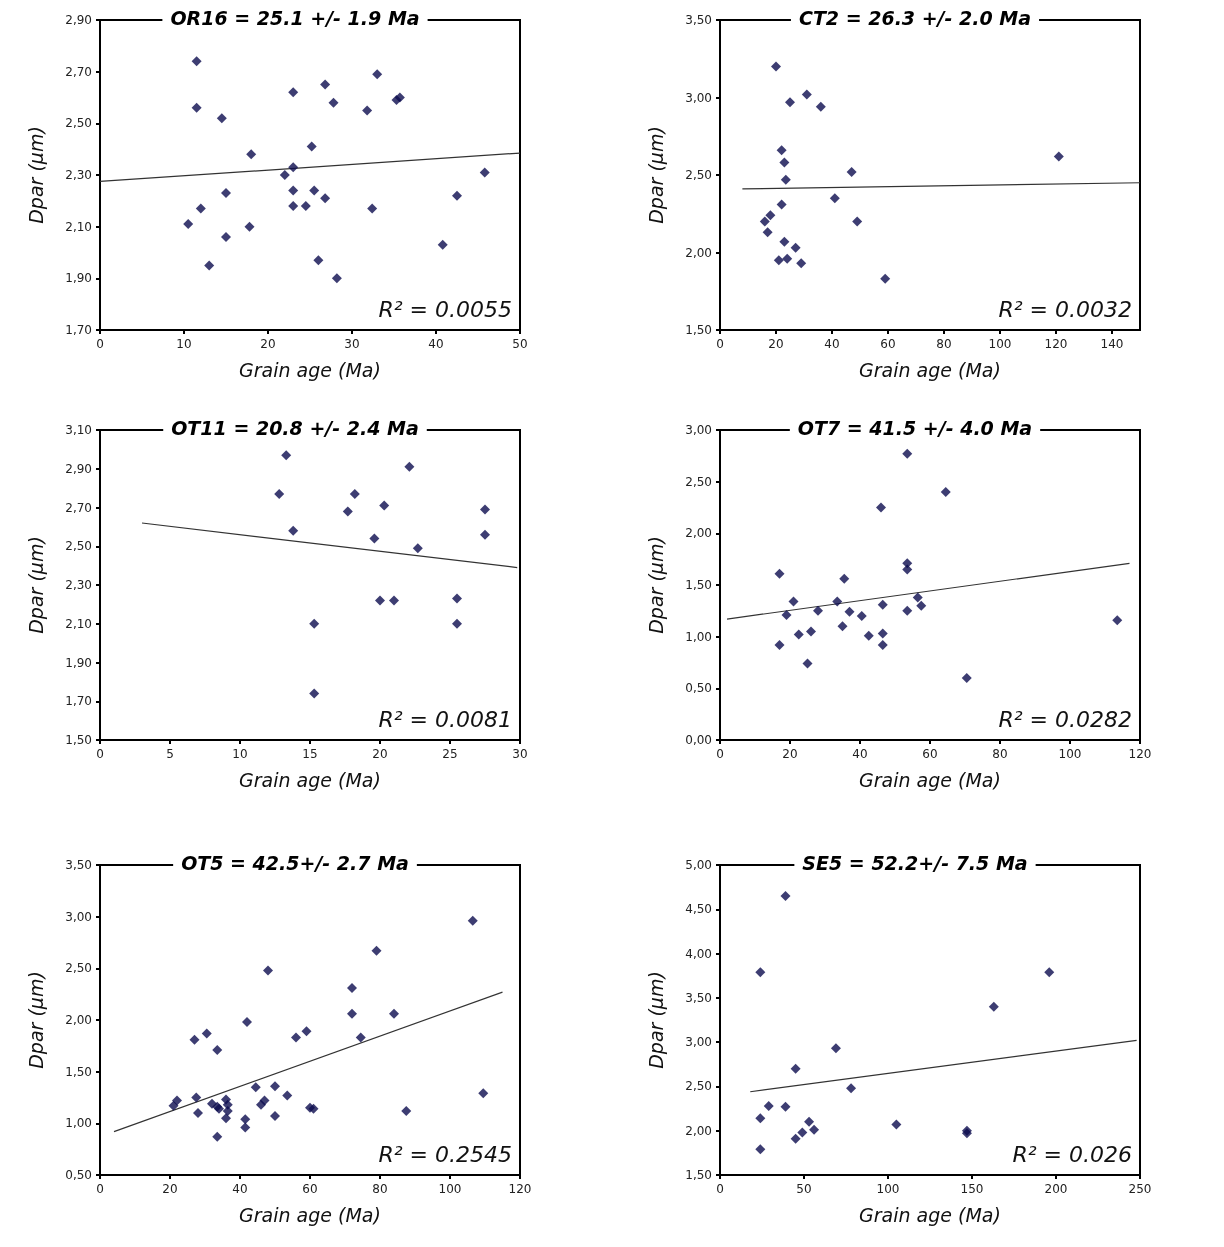 The image size is (1224, 1247). What do you see at coordinates (698, 953) in the screenshot?
I see `y-tick-label: 4,00` at bounding box center [698, 953].